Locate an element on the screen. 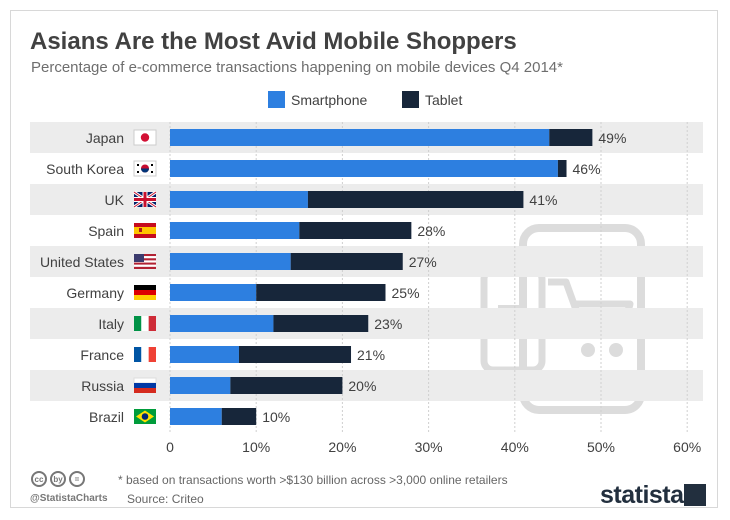 The width and height of the screenshot is (730, 520). flags is located at coordinates (145, 276).